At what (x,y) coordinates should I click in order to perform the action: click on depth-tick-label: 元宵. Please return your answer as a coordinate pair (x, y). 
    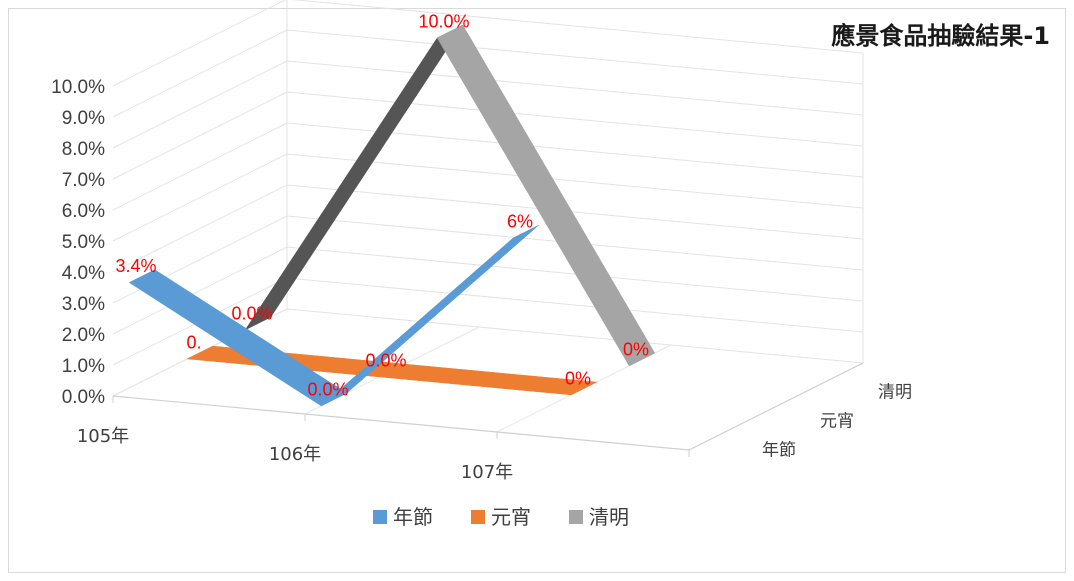
    Looking at the image, I should click on (837, 422).